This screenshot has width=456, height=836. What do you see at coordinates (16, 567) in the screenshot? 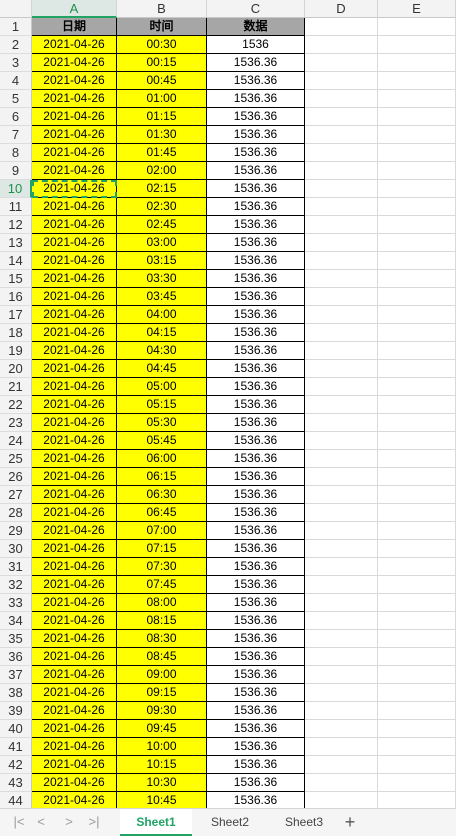
I see `row-header: 31` at bounding box center [16, 567].